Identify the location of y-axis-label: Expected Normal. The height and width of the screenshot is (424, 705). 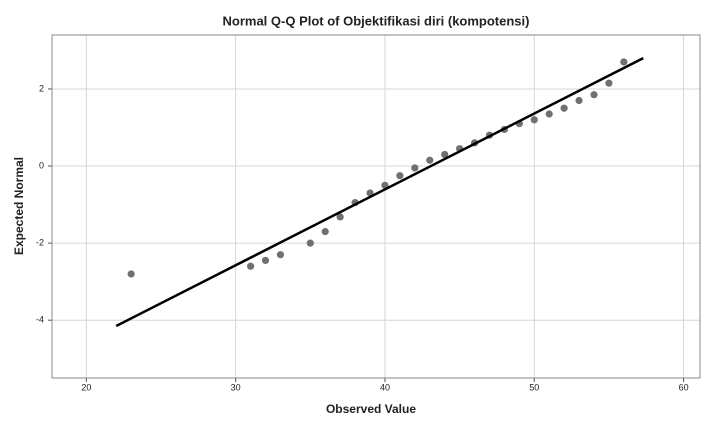
(19, 206).